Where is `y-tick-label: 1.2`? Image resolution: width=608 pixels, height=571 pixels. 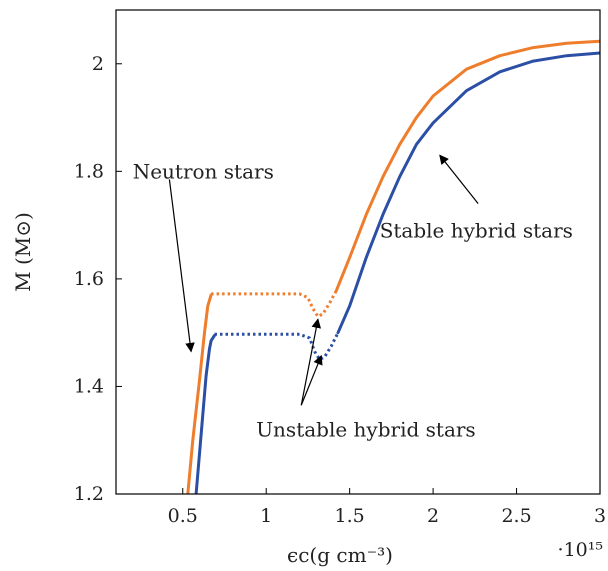
y-tick-label: 1.2 is located at coordinates (89, 494).